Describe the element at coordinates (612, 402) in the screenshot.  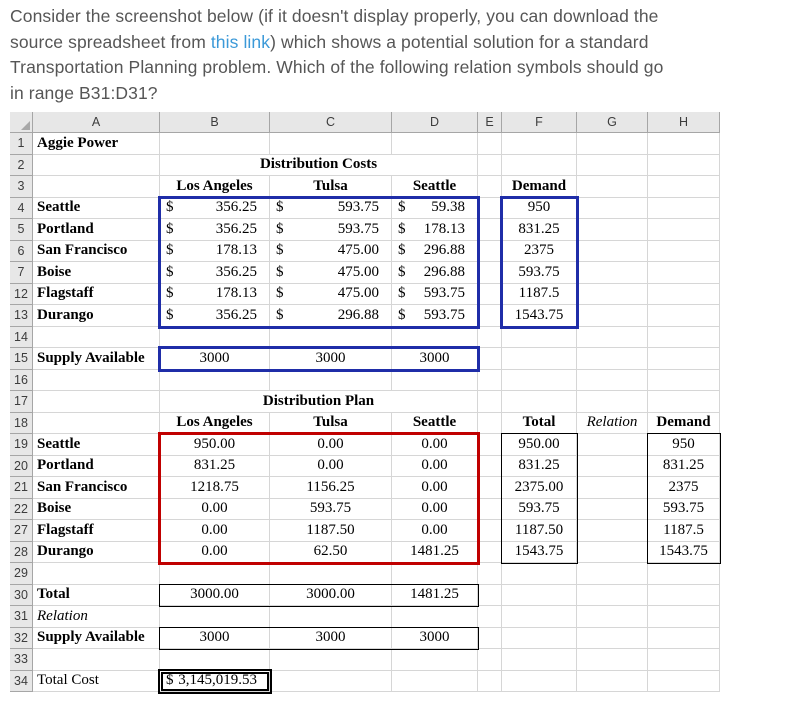
I see `cell-G17` at that location.